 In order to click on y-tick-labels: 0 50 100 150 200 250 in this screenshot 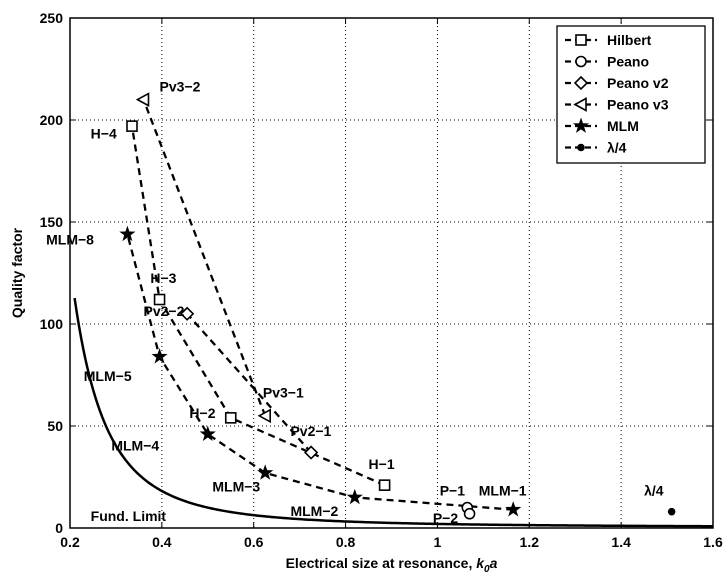, I will do `click(52, 273)`.